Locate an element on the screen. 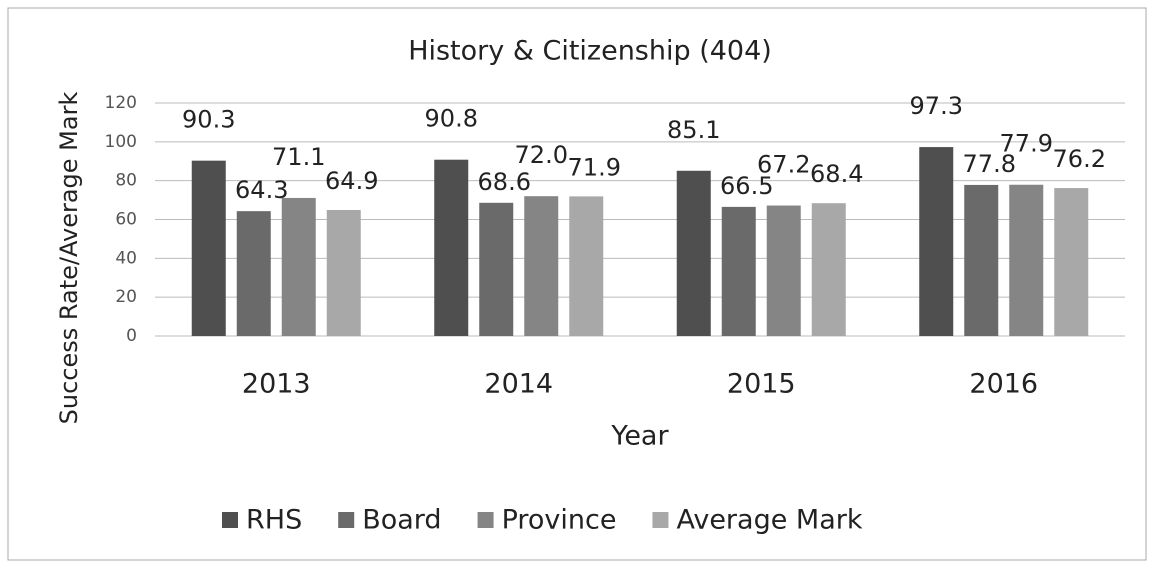  y-tick-label: 20 is located at coordinates (126, 297).